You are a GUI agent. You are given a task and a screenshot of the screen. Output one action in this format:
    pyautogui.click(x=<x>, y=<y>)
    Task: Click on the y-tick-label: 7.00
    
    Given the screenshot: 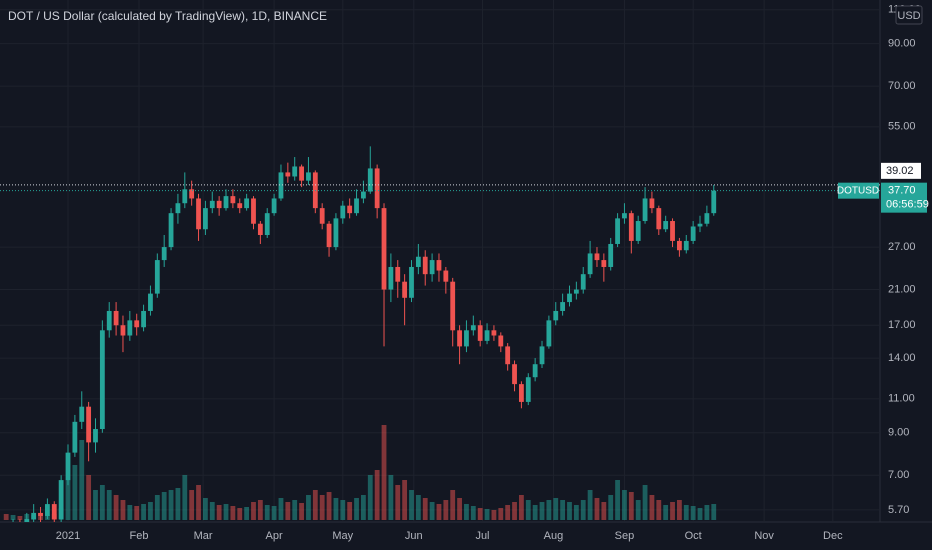 What is the action you would take?
    pyautogui.click(x=898, y=475)
    